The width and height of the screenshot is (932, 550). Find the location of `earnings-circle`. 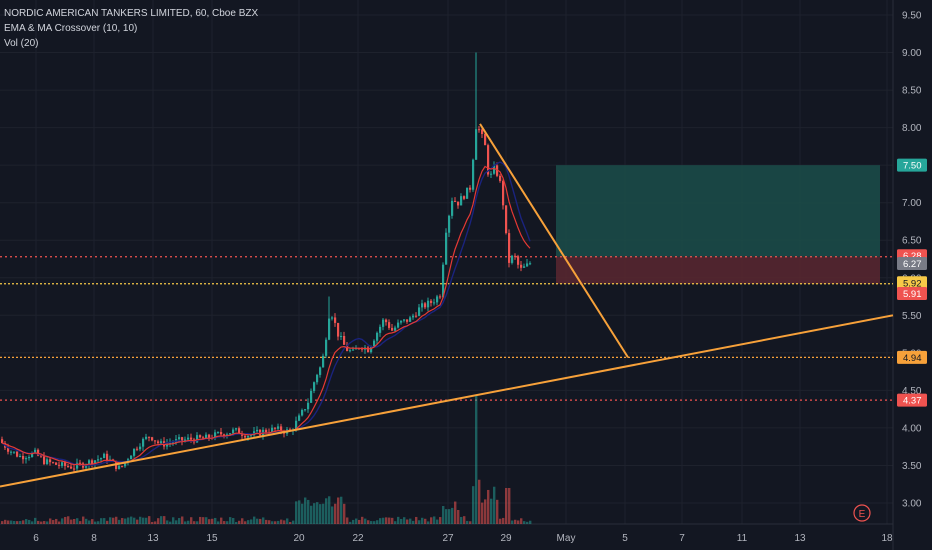

earnings-circle is located at coordinates (862, 513).